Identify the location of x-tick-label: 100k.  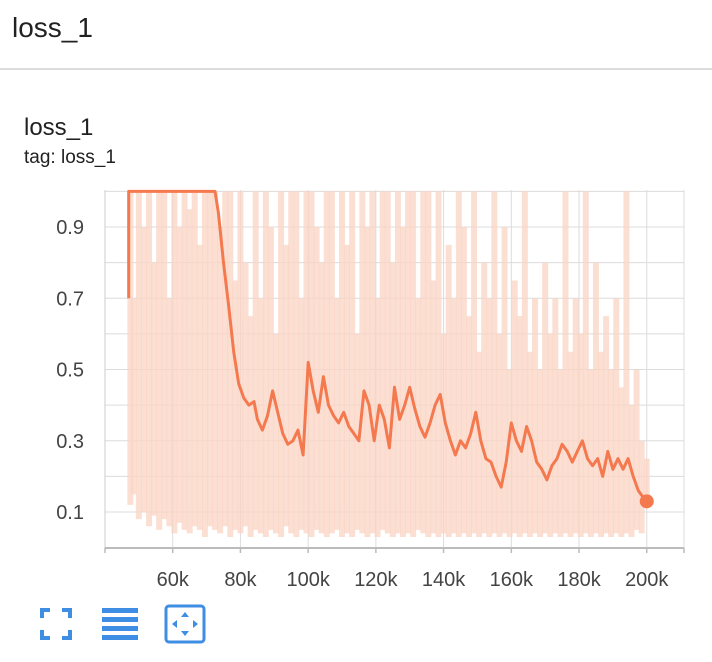
(308, 580).